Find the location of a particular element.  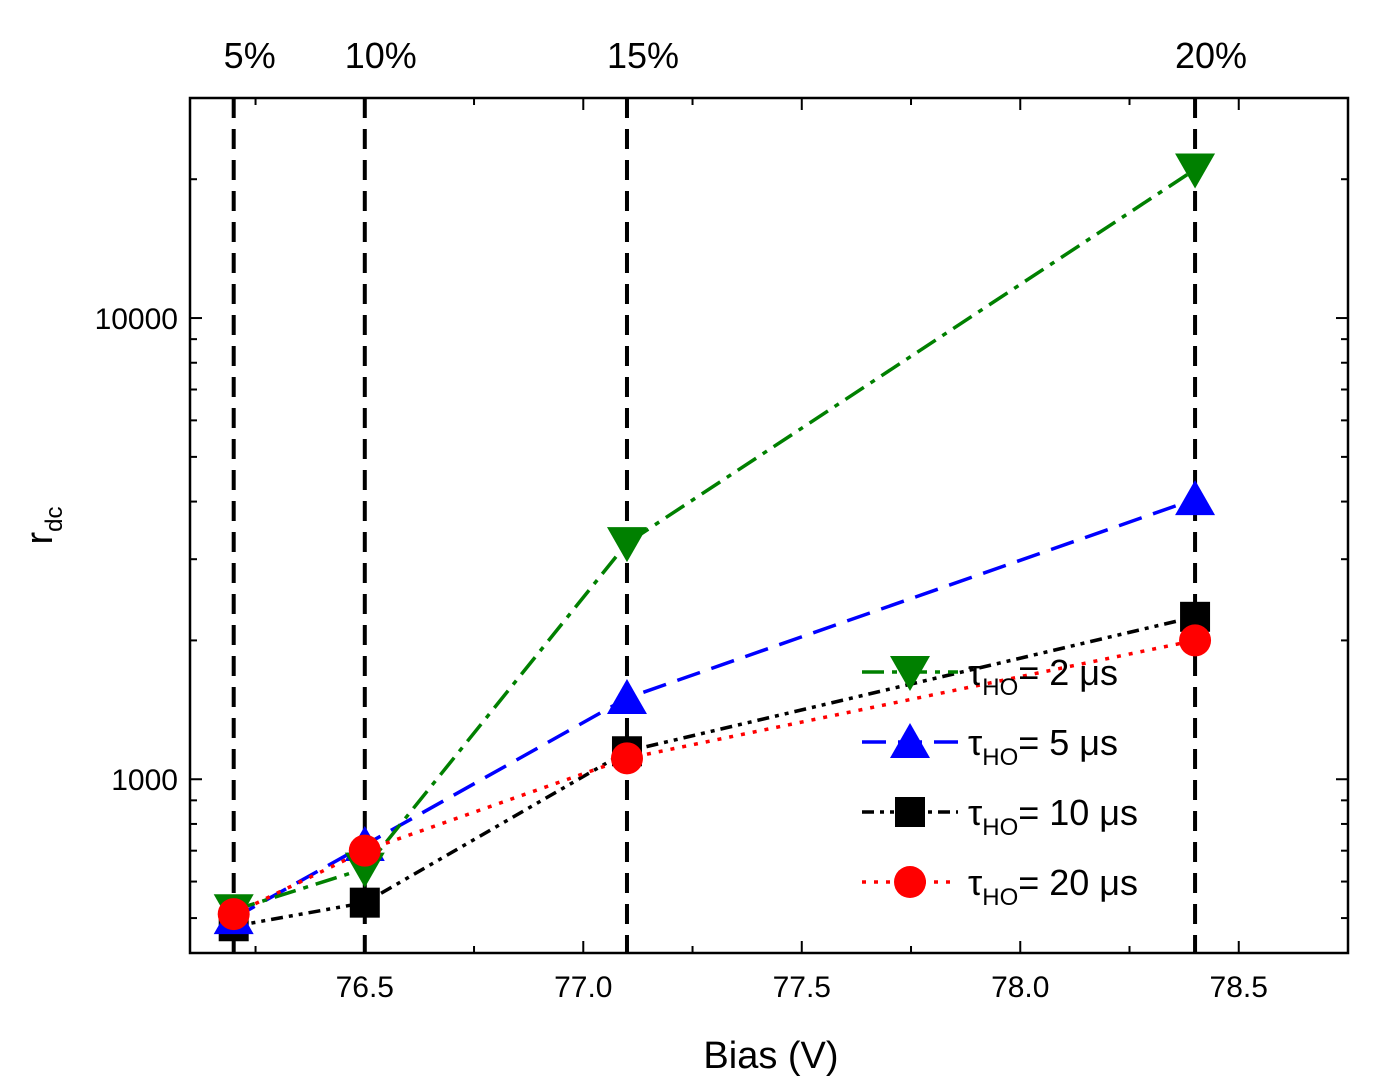

reference-line-label: 20% is located at coordinates (1211, 55).